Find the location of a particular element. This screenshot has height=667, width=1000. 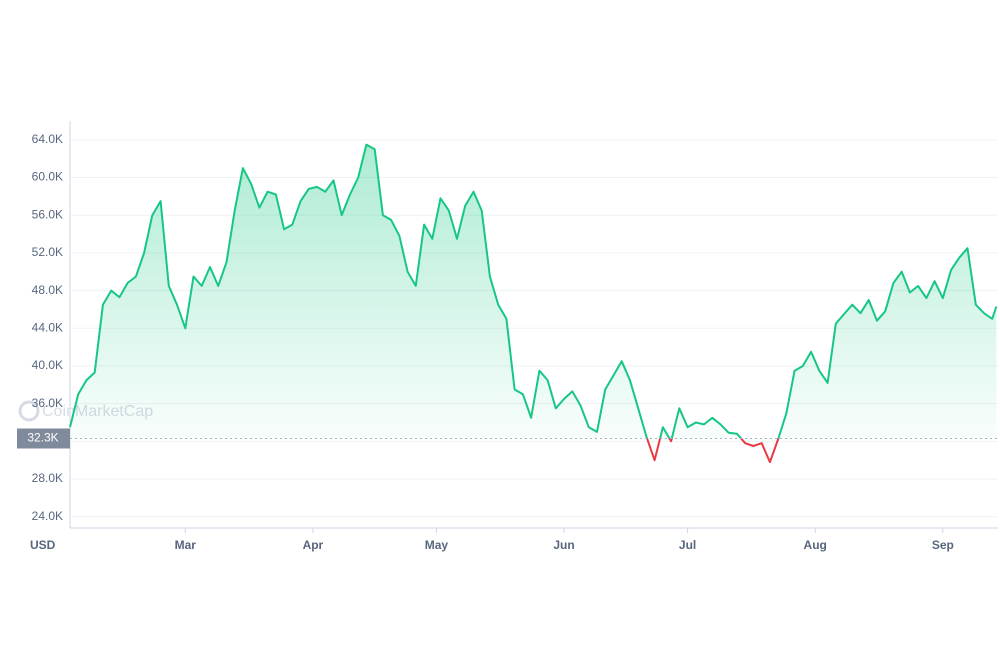

x-tick-label: May is located at coordinates (437, 545).